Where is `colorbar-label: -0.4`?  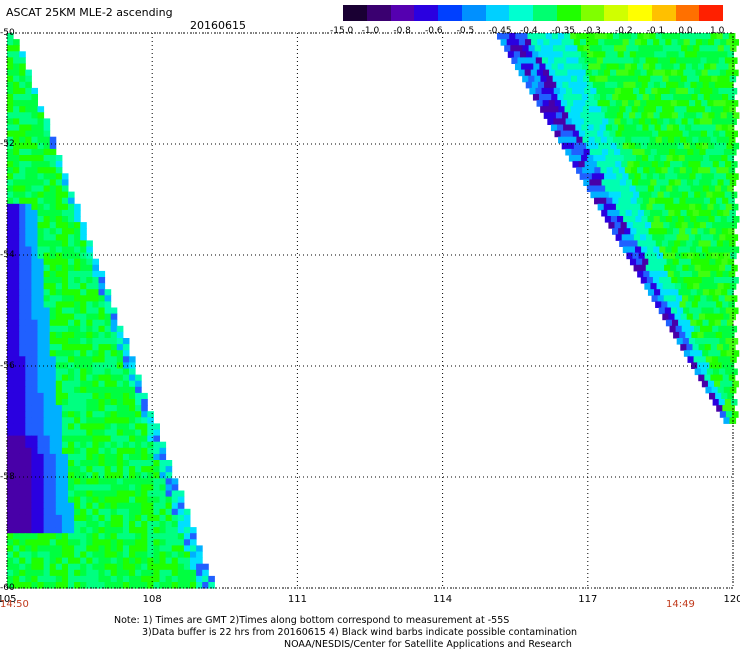 colorbar-label: -0.4 is located at coordinates (529, 31).